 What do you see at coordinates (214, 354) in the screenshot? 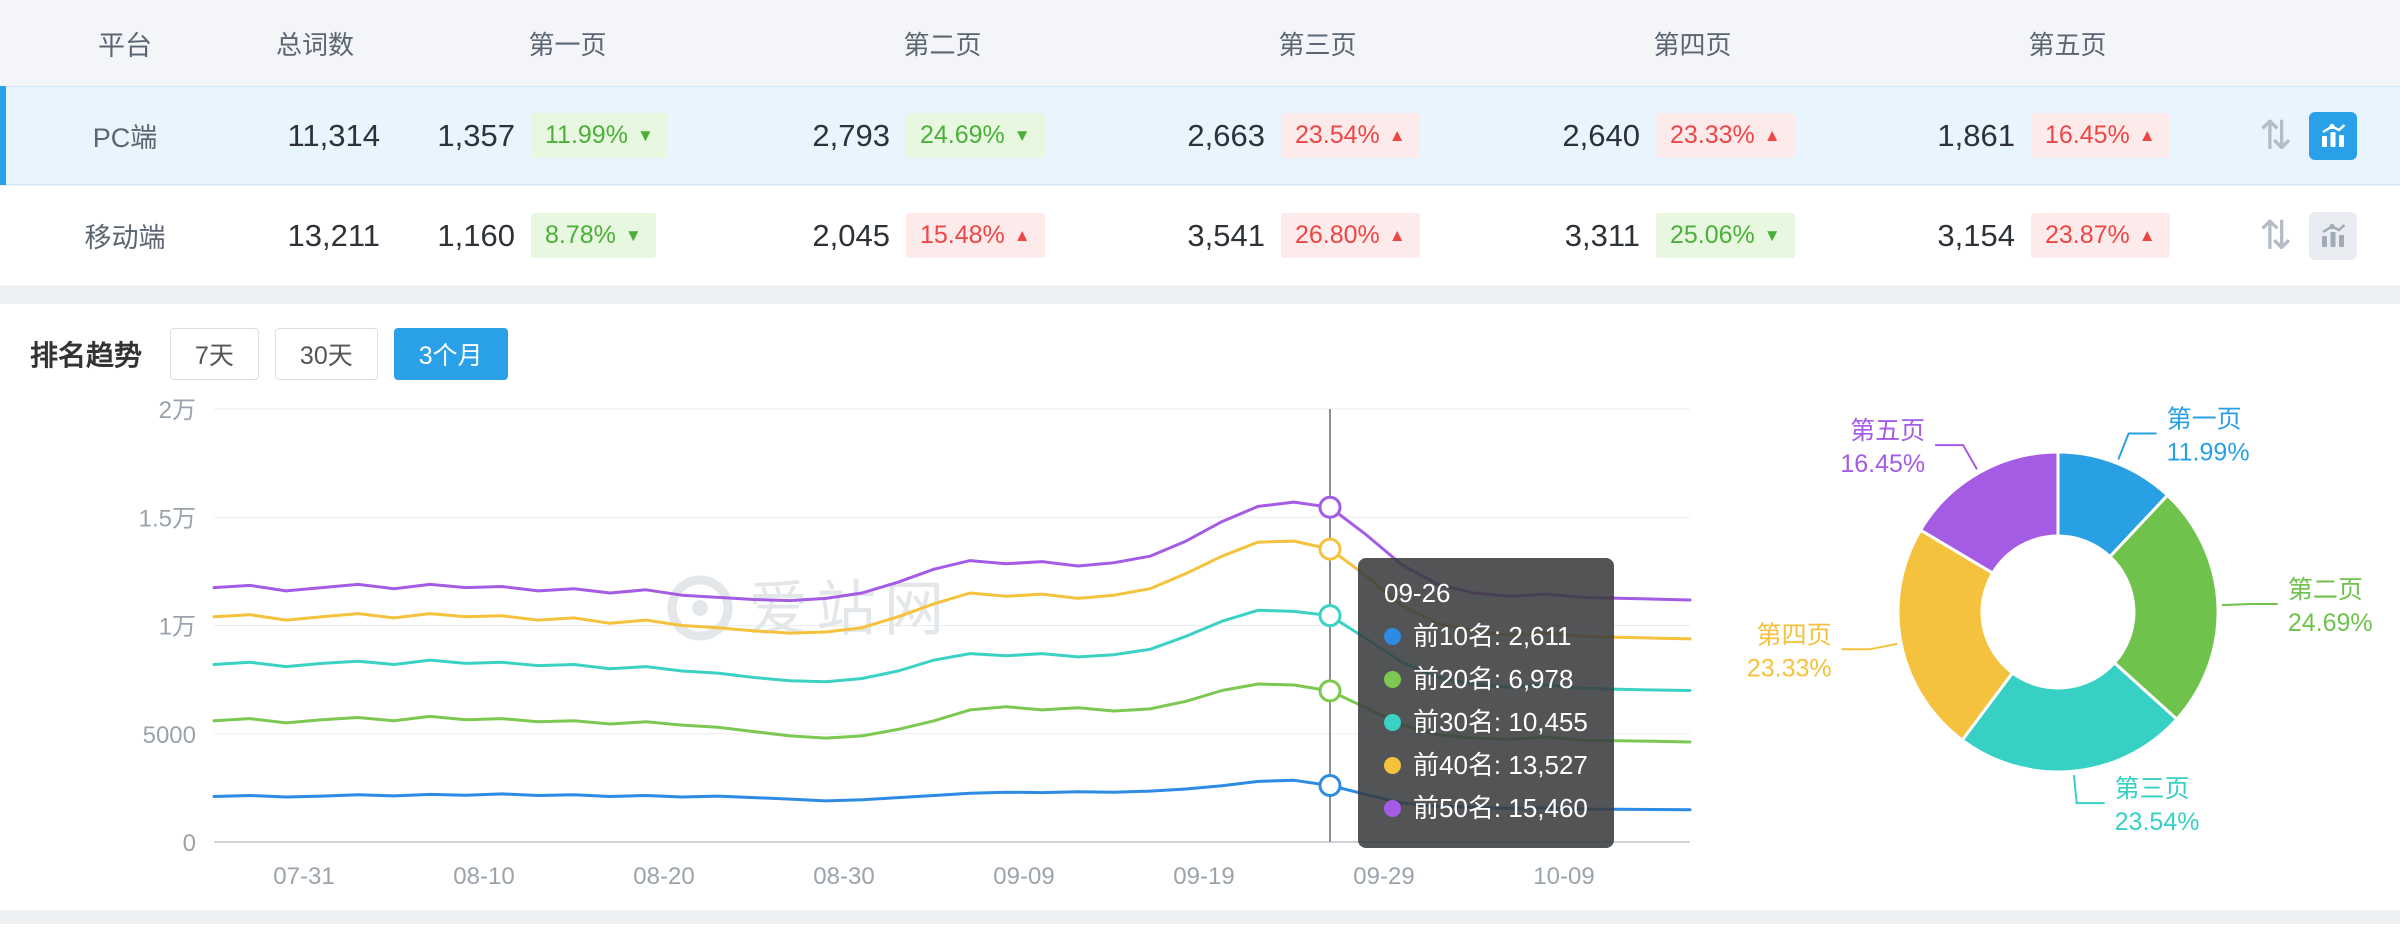
I see `range-button-7d: 7天` at bounding box center [214, 354].